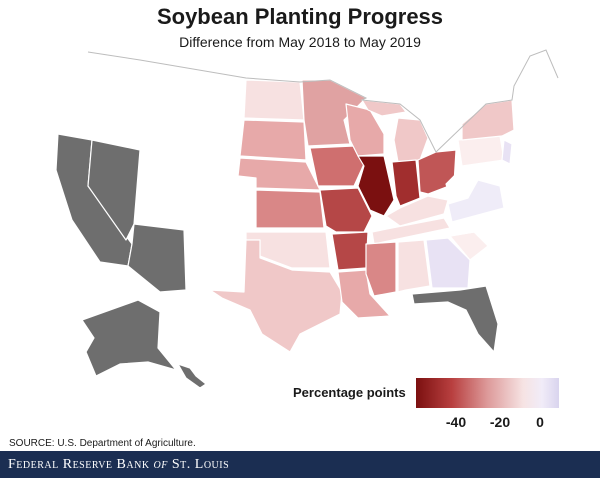 This screenshot has height=478, width=600. Describe the element at coordinates (92, 111) in the screenshot. I see `state-oregon` at that location.